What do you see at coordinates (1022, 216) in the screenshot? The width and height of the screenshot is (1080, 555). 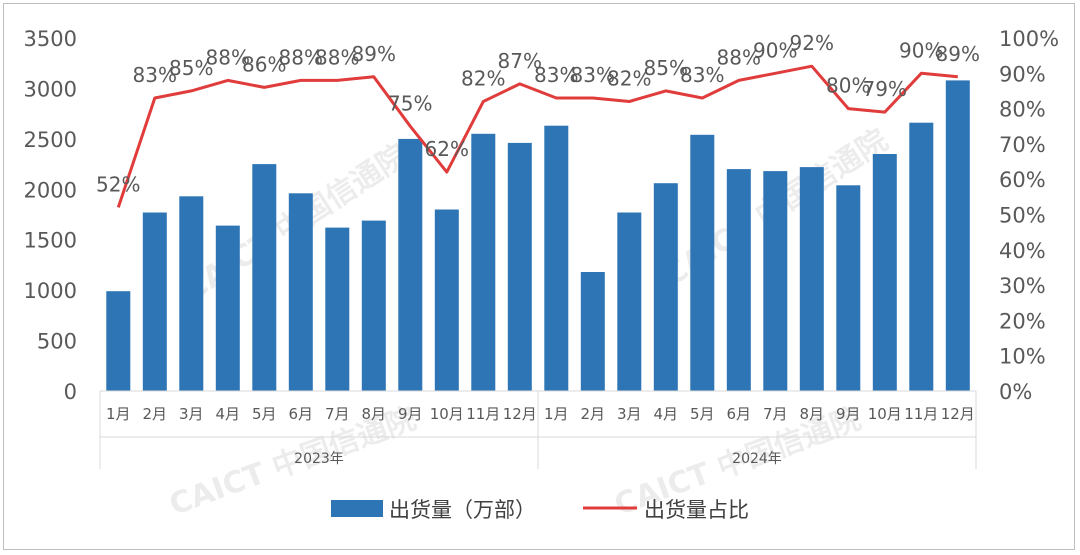 I see `y2-tick-label: 50%` at bounding box center [1022, 216].